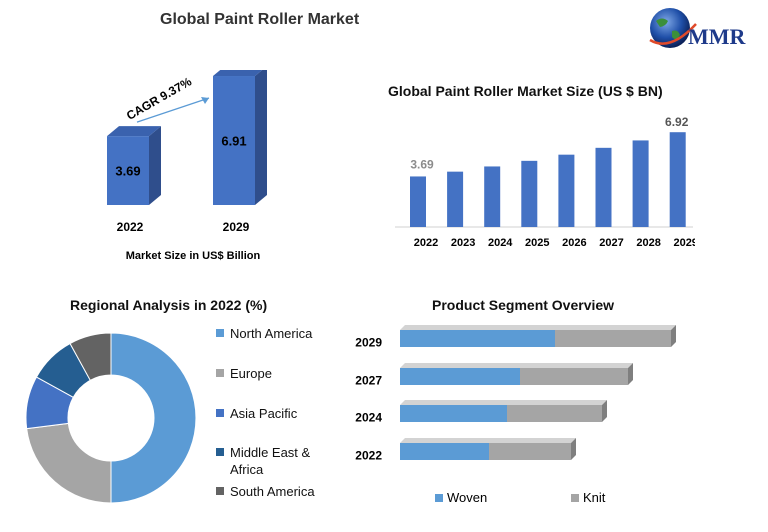  Describe the element at coordinates (537, 243) in the screenshot. I see `tick-label: 2025` at that location.